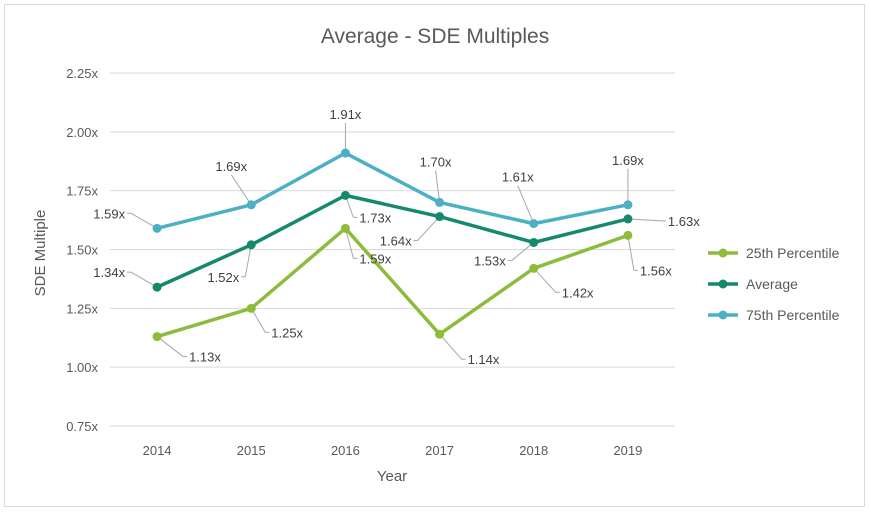  What do you see at coordinates (627, 450) in the screenshot?
I see `x-tick-label: 2019` at bounding box center [627, 450].